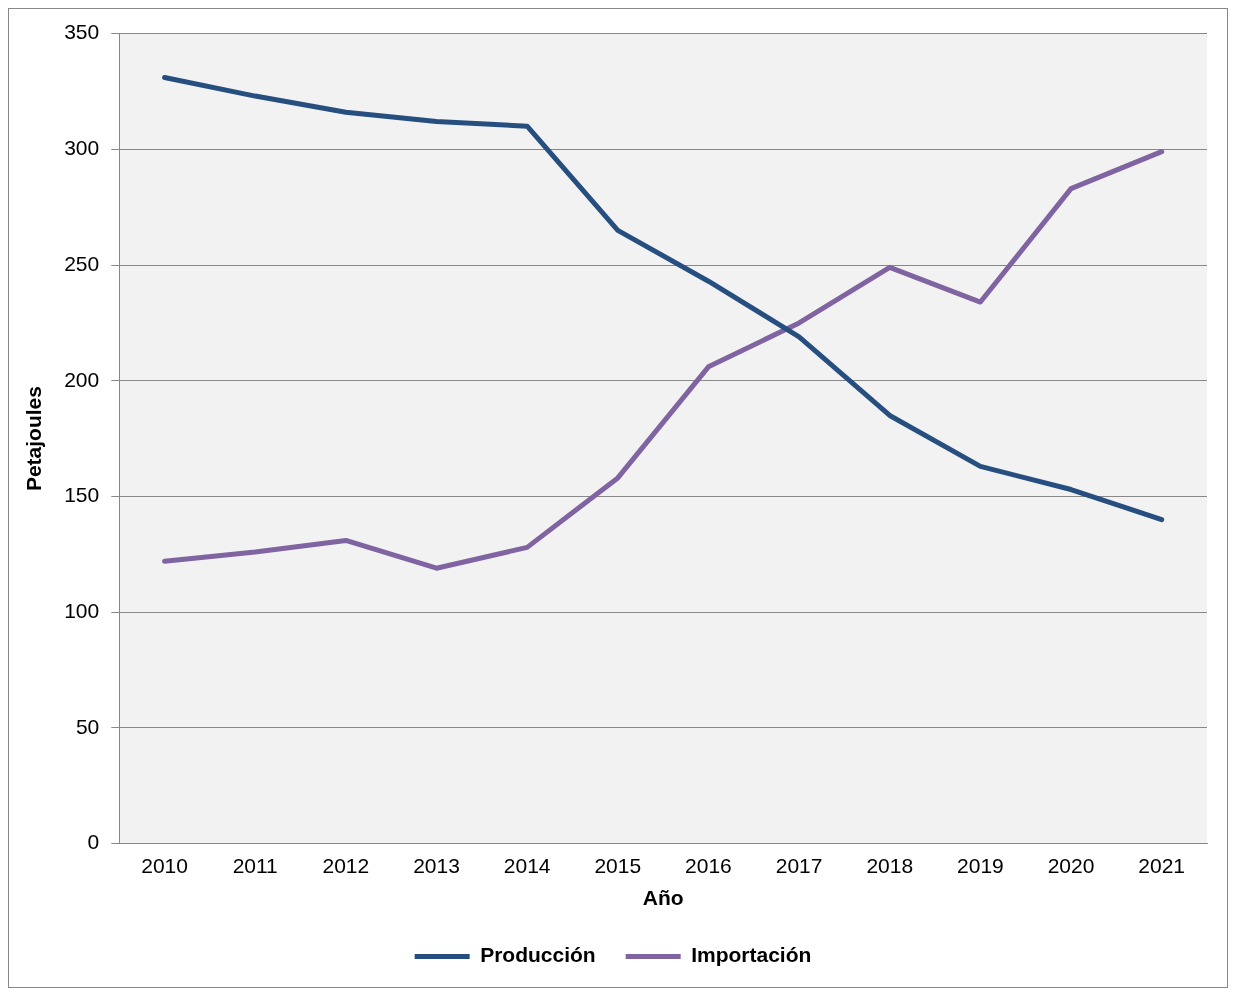 The image size is (1238, 998). I want to click on y-tick-label: 200, so click(82, 379).